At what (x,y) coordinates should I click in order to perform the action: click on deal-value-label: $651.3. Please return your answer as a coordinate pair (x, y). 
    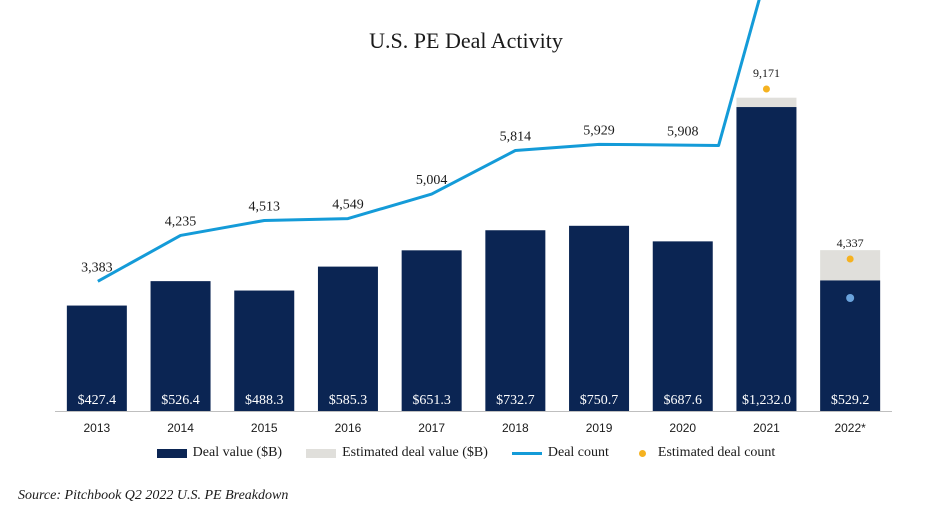
    Looking at the image, I should click on (431, 400).